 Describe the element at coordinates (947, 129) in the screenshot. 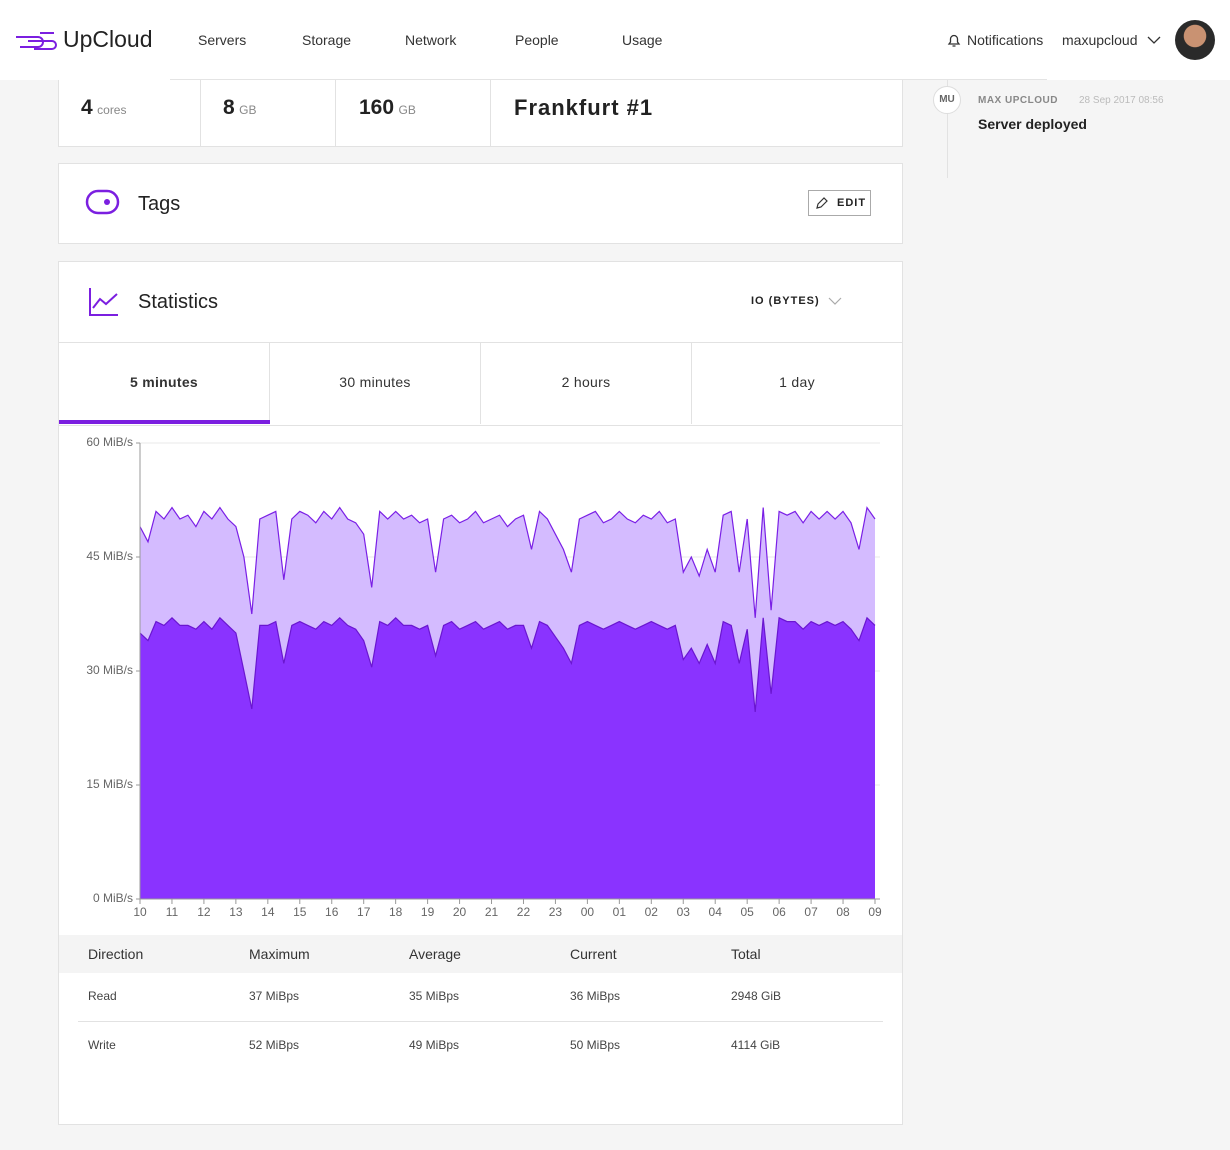

I see `timeline-line` at that location.